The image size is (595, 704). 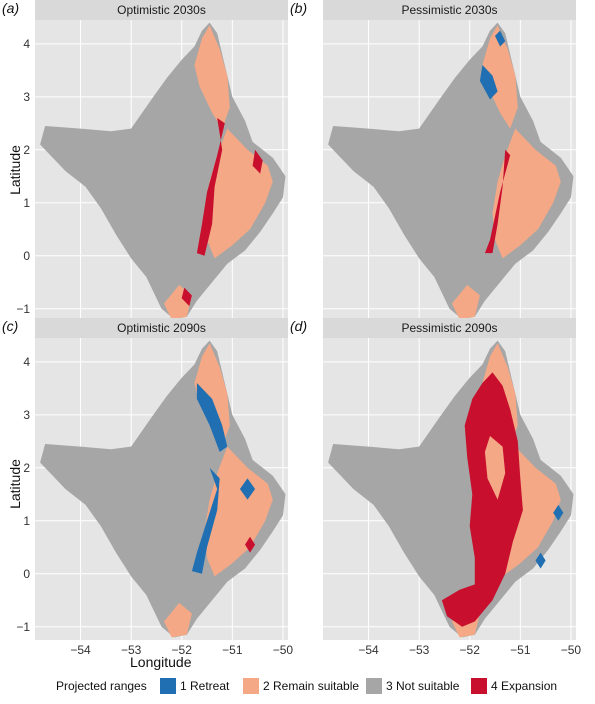 I want to click on facet-title: Pessimistic 2090s, so click(x=449, y=328).